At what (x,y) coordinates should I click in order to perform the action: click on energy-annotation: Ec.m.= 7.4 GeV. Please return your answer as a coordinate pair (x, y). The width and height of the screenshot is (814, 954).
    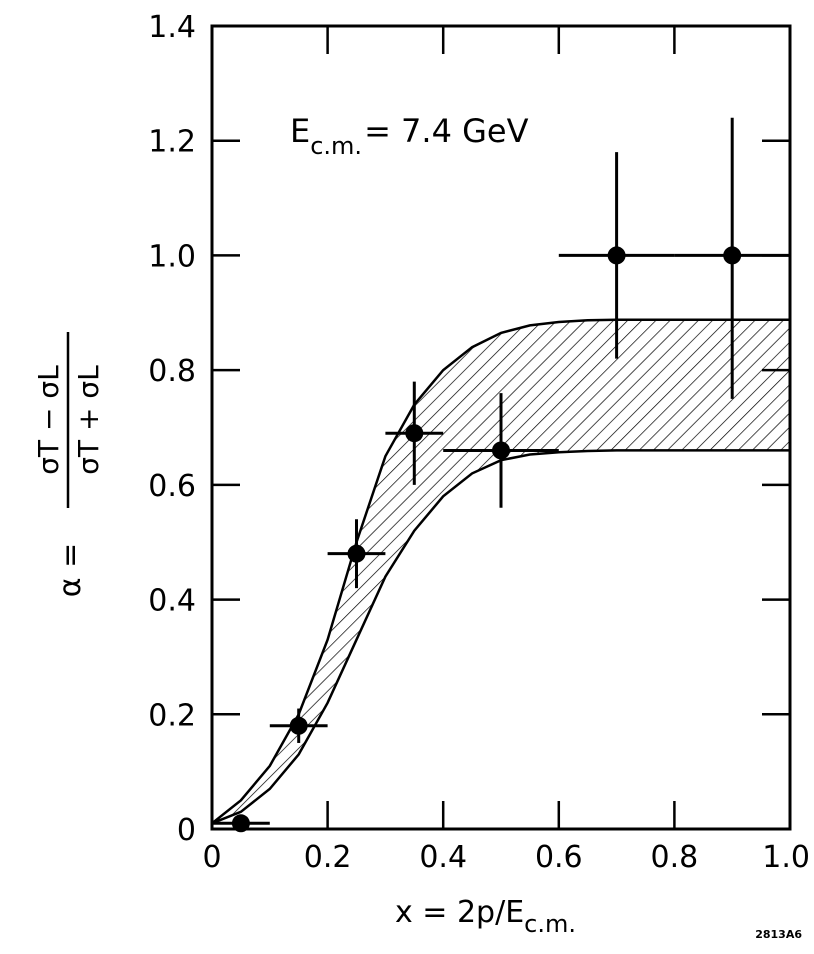
    Looking at the image, I should click on (409, 136).